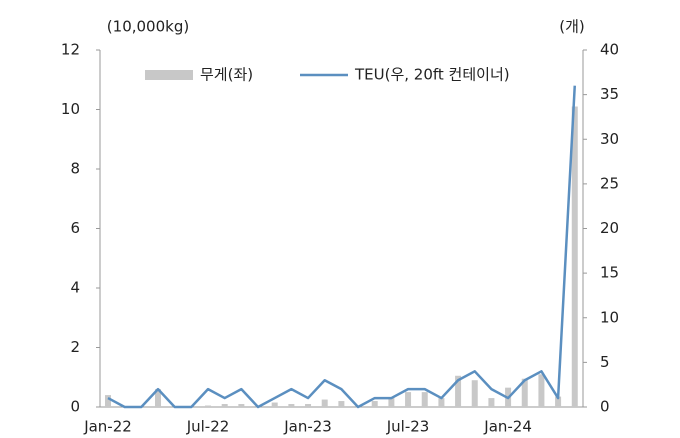 The height and width of the screenshot is (438, 680). I want to click on x-tick-label: Jan-22, so click(107, 427).